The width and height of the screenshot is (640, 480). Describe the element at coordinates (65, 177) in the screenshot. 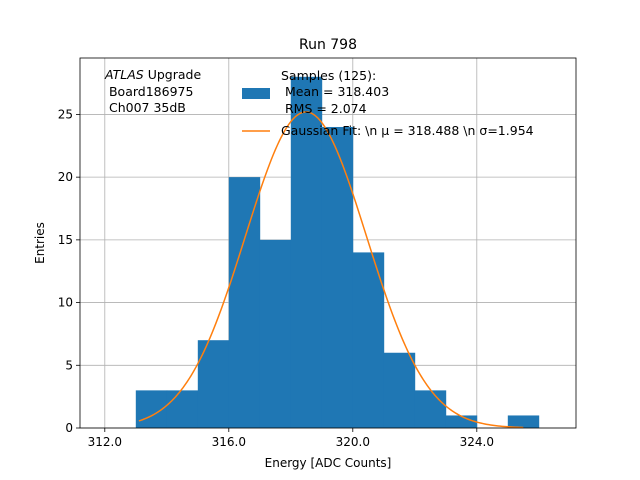

I see `y-tick-label: 20` at that location.